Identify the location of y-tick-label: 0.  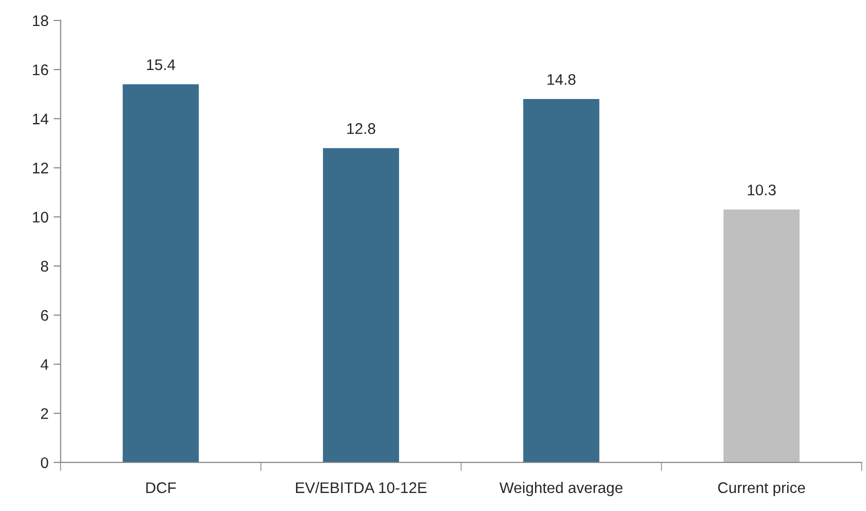
(44, 462).